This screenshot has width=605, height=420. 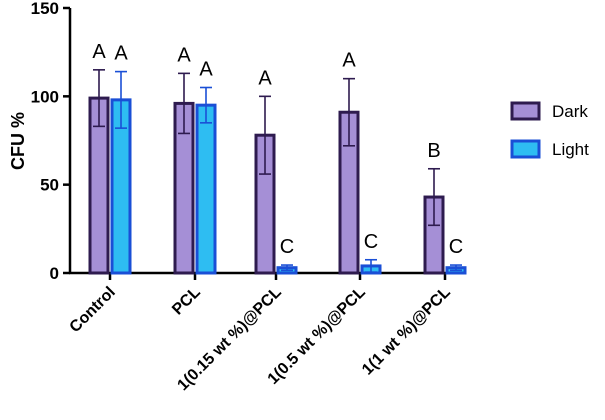 What do you see at coordinates (206, 189) in the screenshot?
I see `bar-light` at bounding box center [206, 189].